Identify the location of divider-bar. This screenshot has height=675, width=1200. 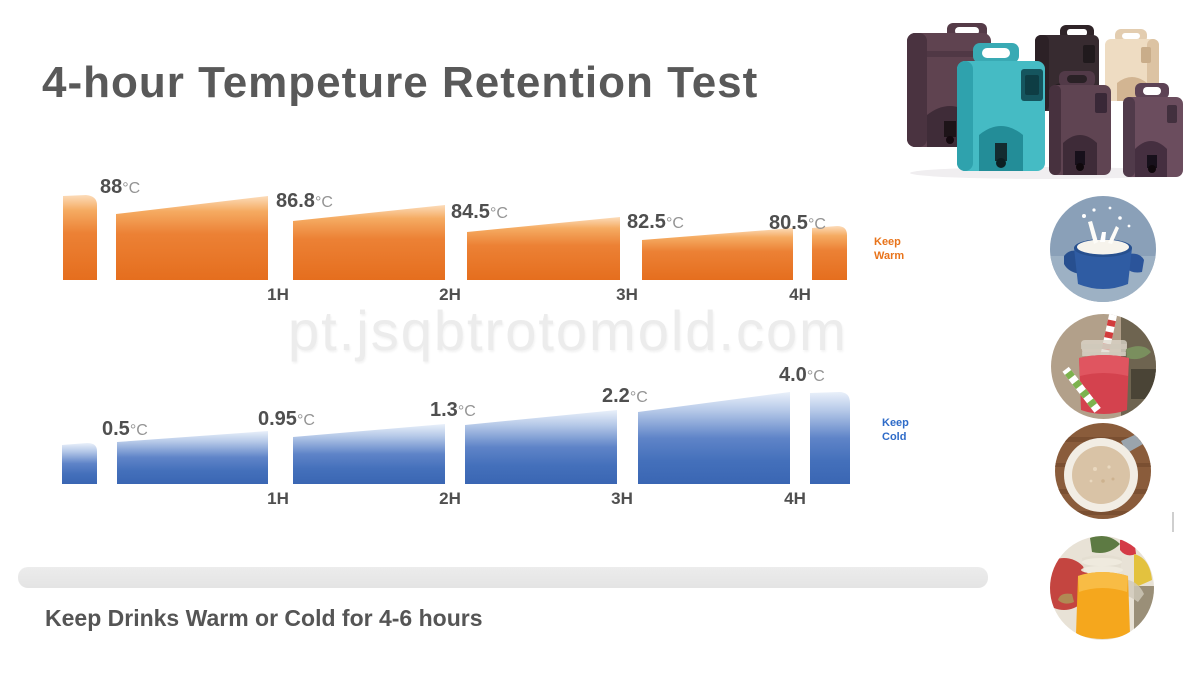
(503, 577).